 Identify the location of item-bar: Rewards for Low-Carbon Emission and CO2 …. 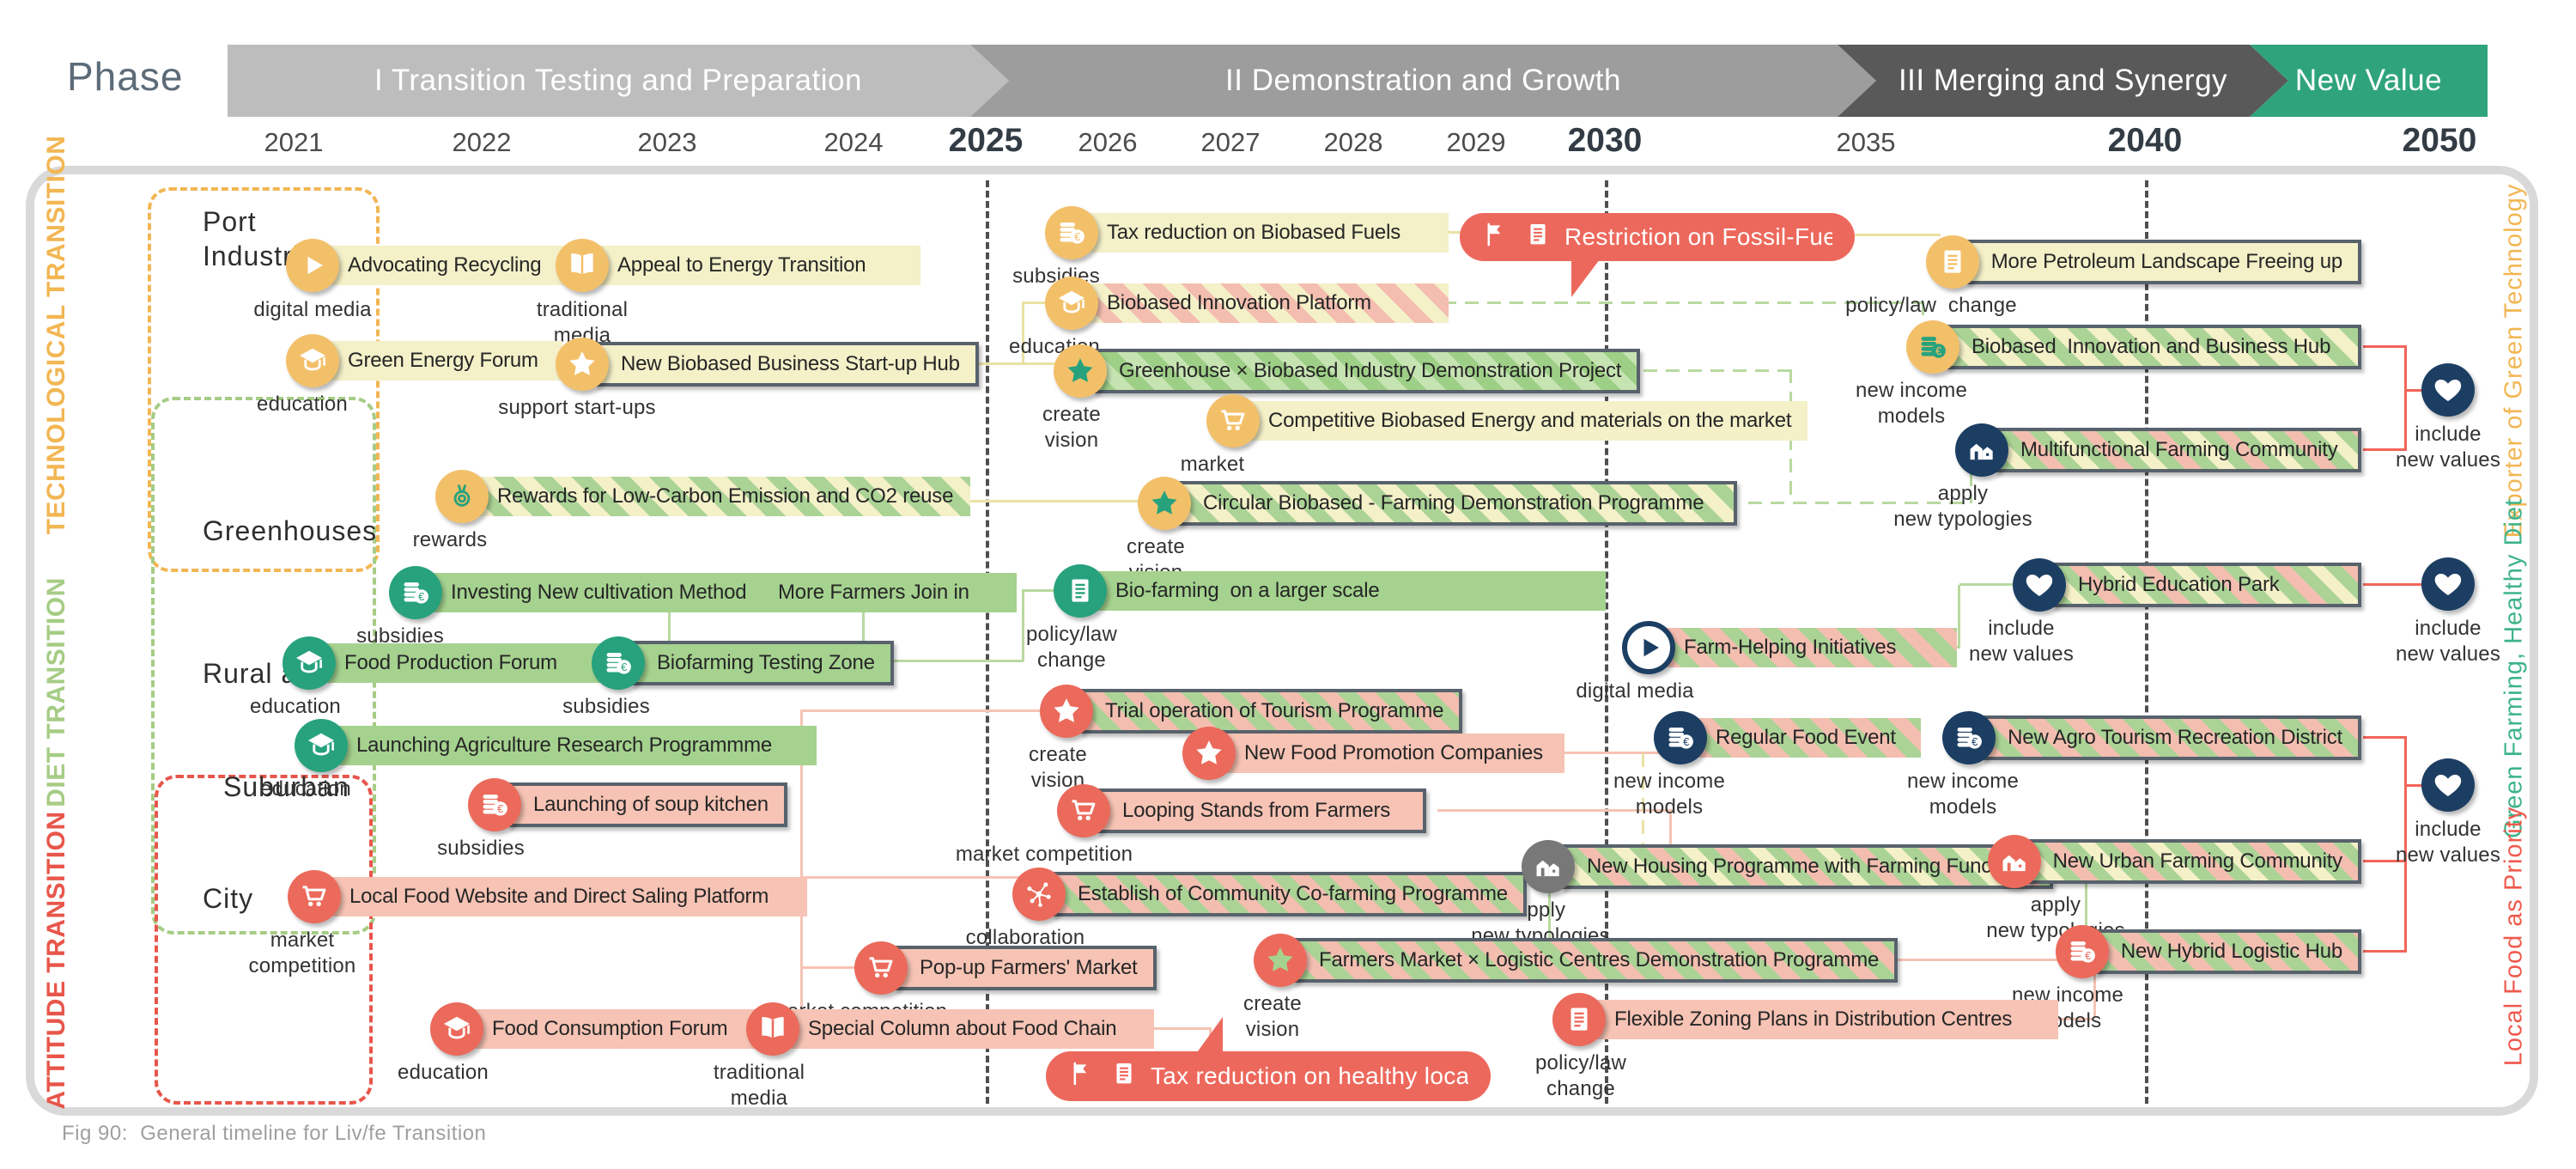
(722, 496).